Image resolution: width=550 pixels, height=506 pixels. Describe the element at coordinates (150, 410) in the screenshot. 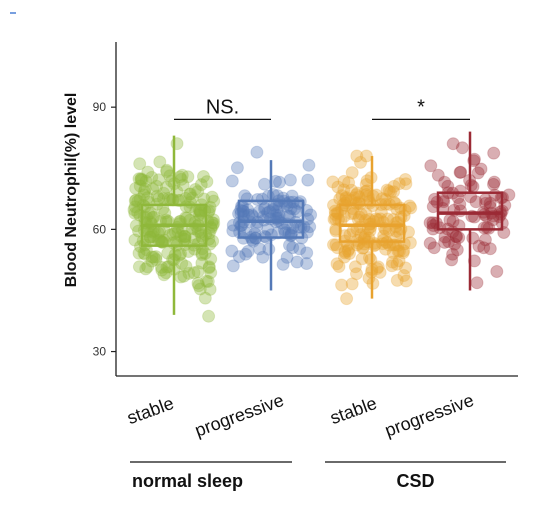

I see `x-category-label: stable` at that location.